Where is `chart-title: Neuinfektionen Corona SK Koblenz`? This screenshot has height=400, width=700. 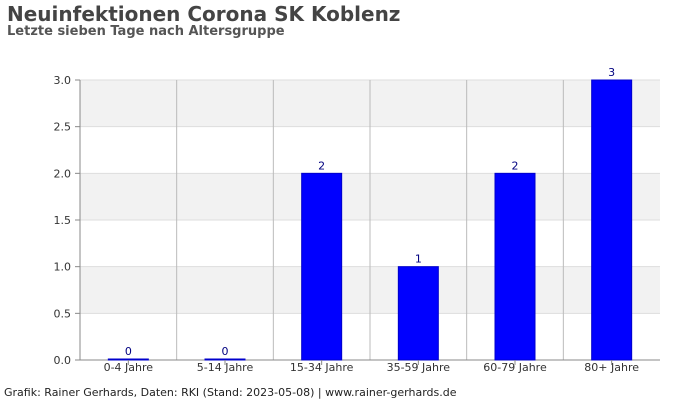 chart-title: Neuinfektionen Corona SK Koblenz is located at coordinates (204, 14).